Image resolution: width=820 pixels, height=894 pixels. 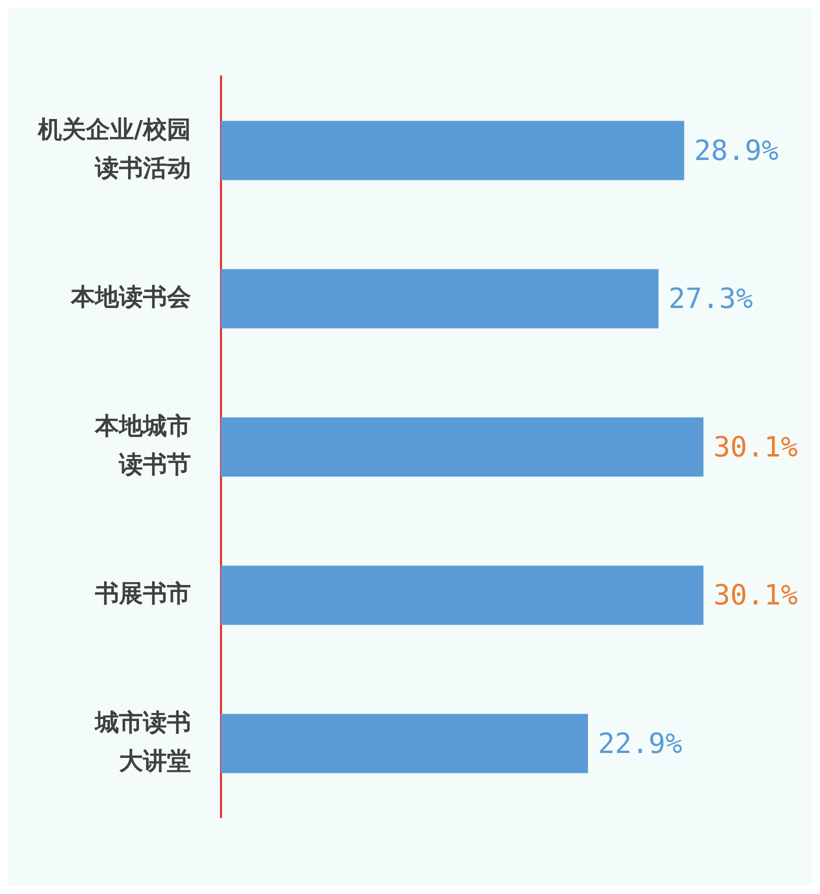 I want to click on y-tick-label: 书展书市, so click(x=142, y=593).